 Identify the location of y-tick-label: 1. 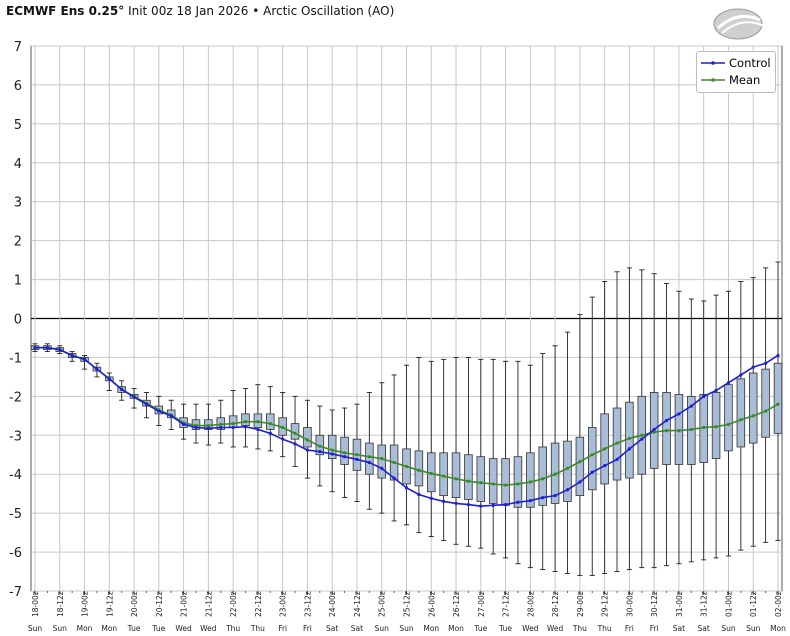
(18, 281).